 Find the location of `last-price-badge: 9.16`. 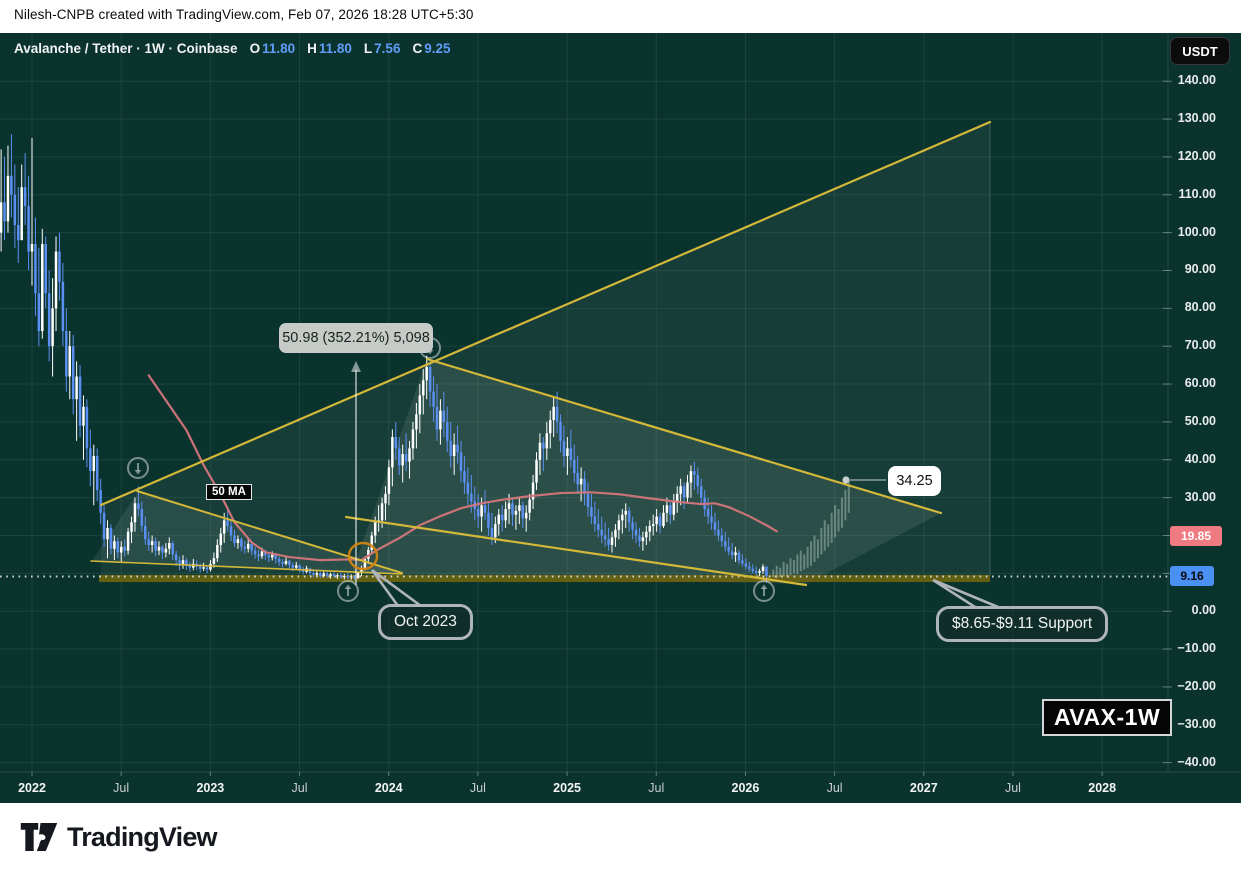

last-price-badge: 9.16 is located at coordinates (1192, 576).